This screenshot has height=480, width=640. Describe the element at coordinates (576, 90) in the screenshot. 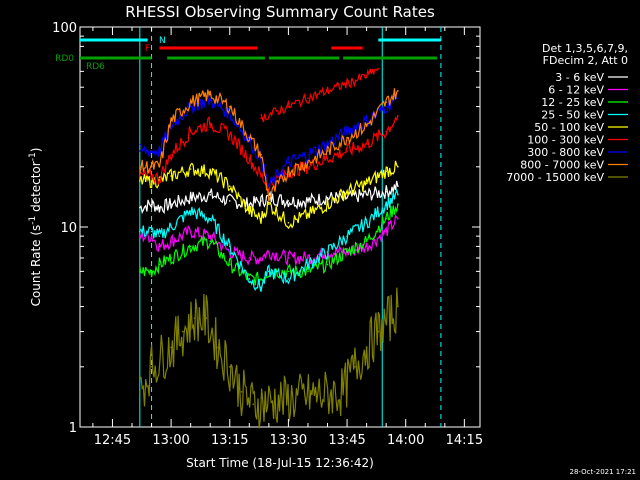

I see `legend-label-6-12-kev: 6 - 12 keV` at that location.